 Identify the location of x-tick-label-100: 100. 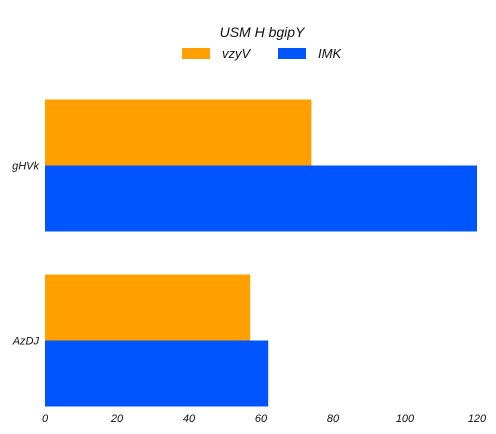
(405, 419).